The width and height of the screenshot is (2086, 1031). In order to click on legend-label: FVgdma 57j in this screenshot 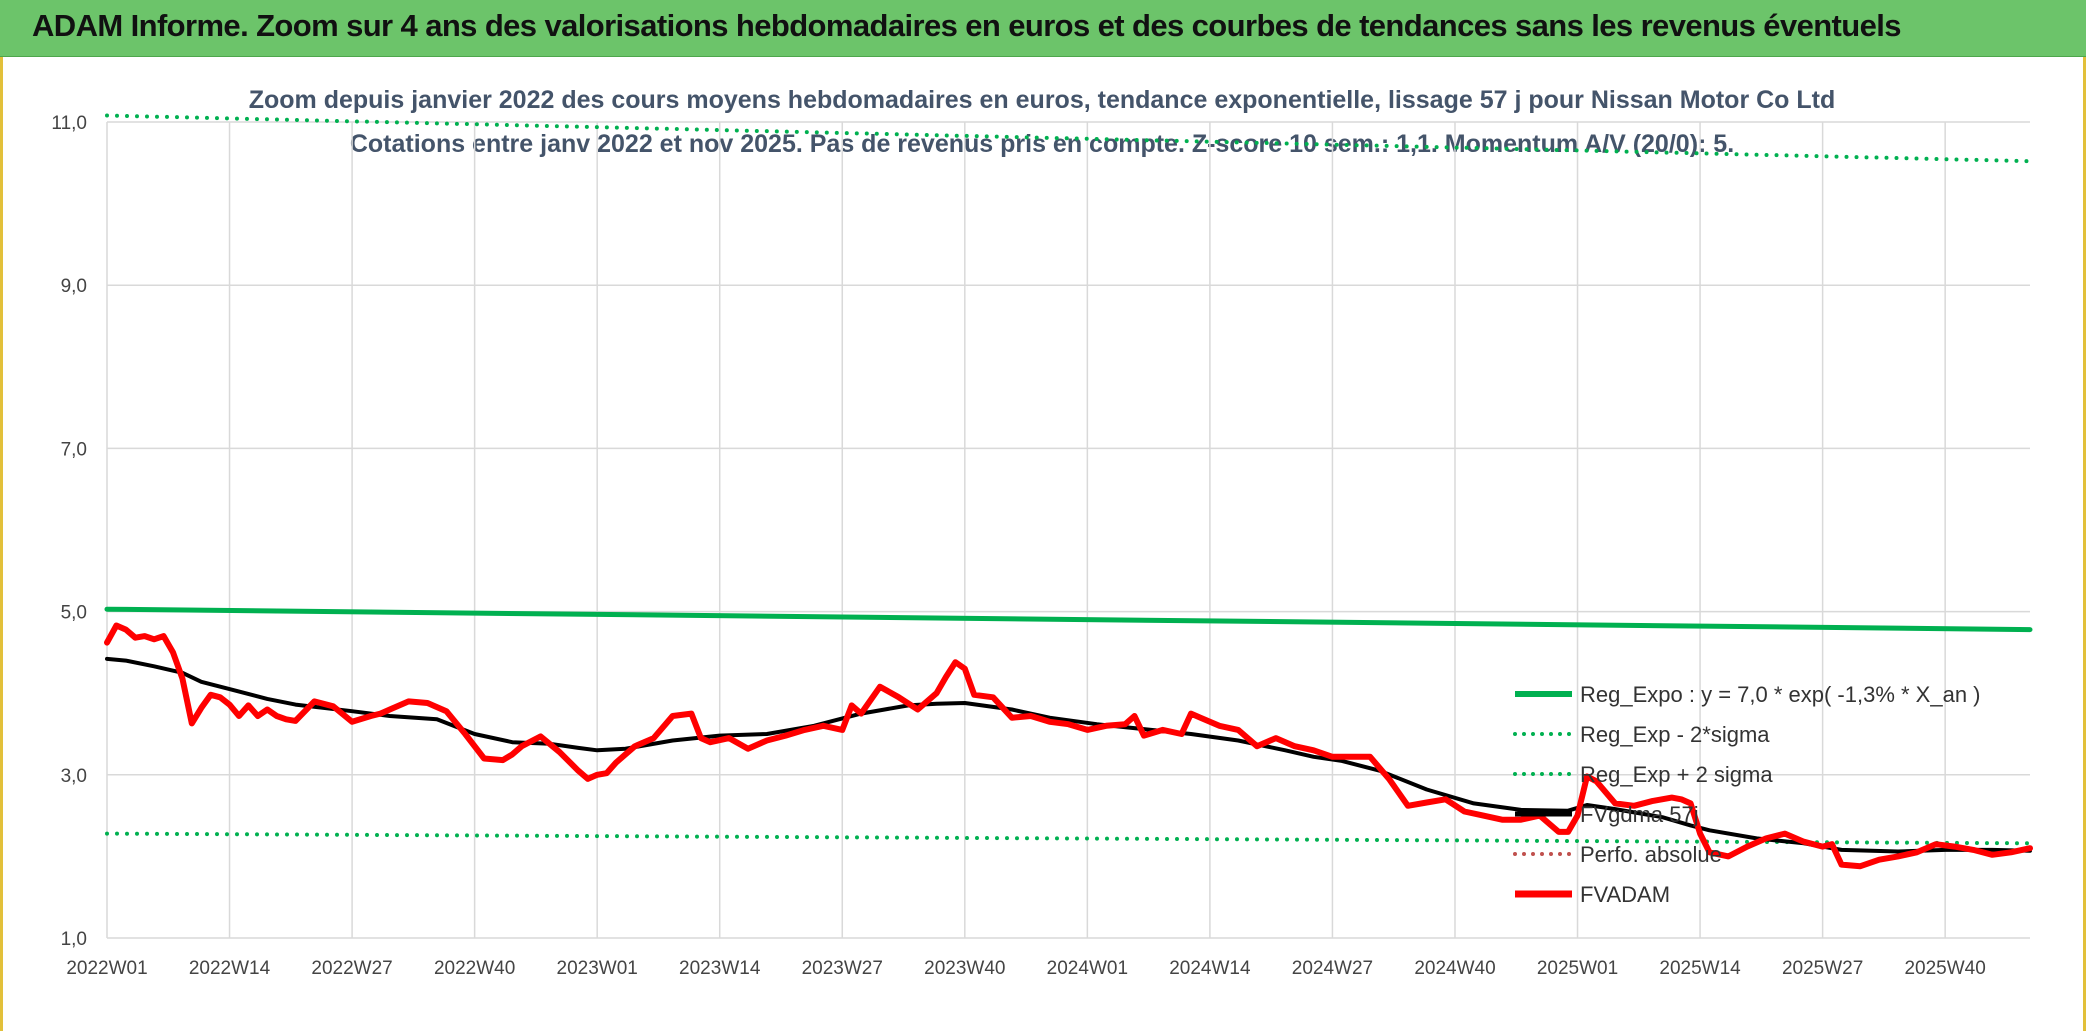, I will do `click(1639, 814)`.